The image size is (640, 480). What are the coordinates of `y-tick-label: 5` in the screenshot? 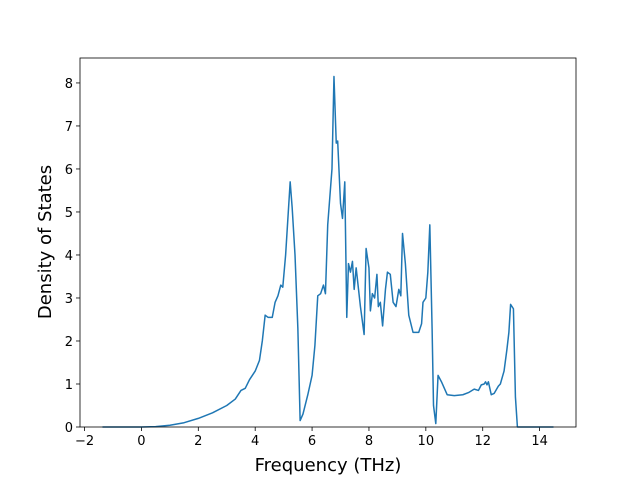 It's located at (69, 213).